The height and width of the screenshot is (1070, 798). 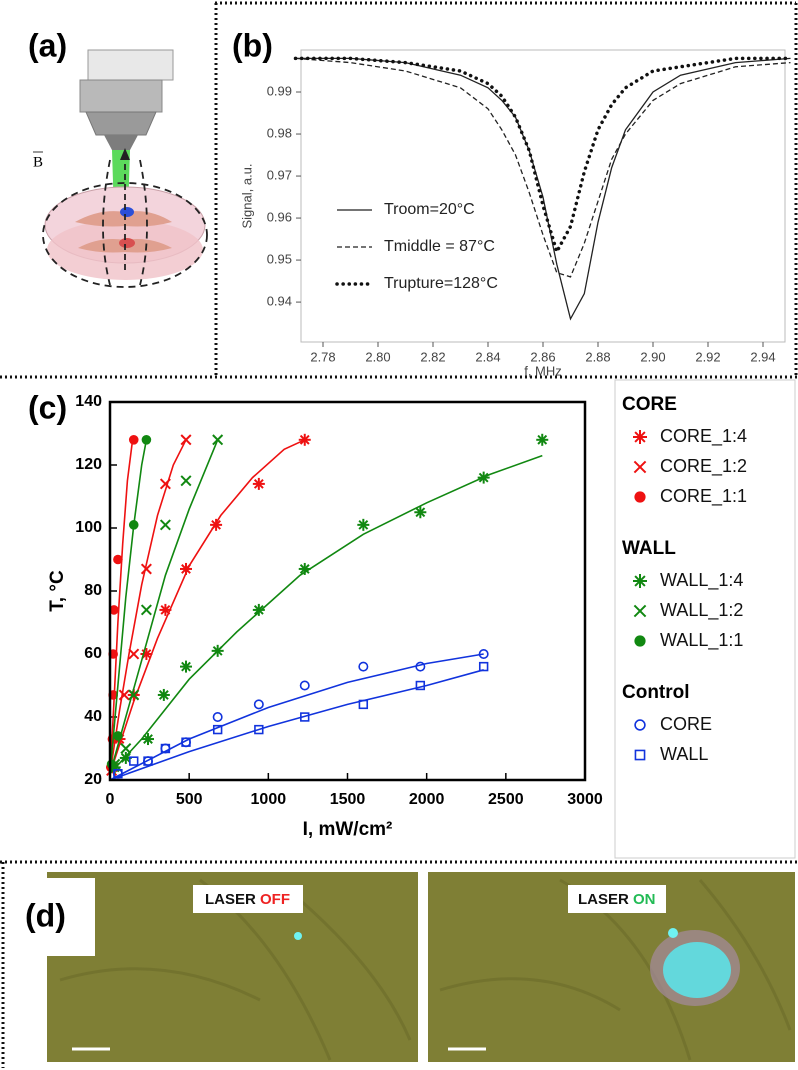 What do you see at coordinates (189, 799) in the screenshot?
I see `x-tick-label: 500` at bounding box center [189, 799].